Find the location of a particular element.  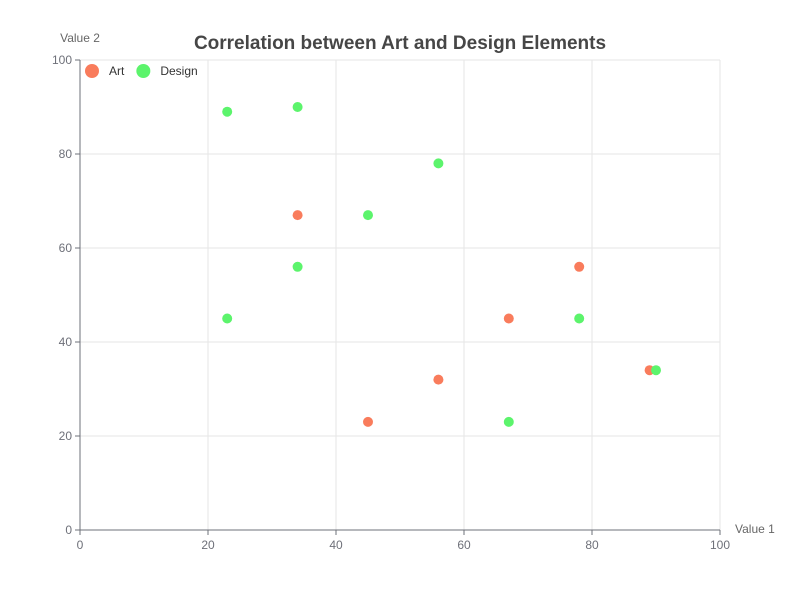

y-tick-label: 60 is located at coordinates (66, 248).